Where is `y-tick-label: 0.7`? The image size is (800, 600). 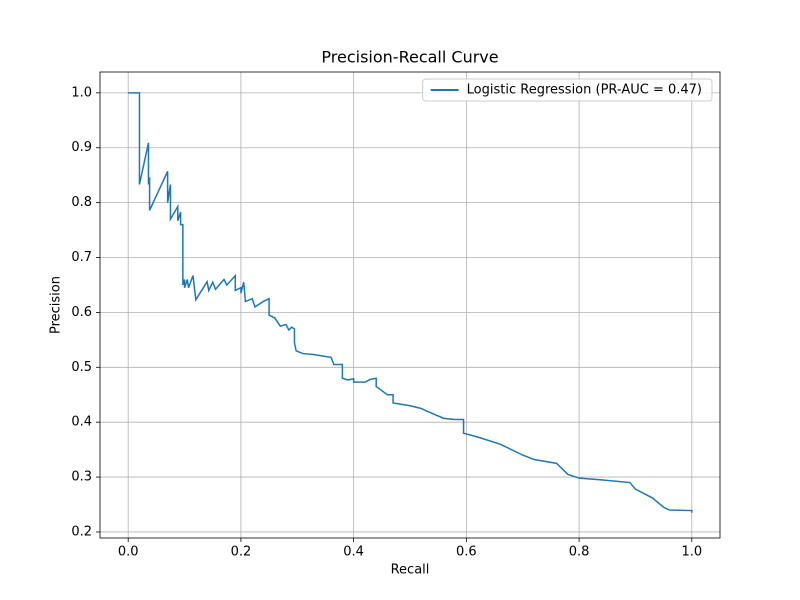 y-tick-label: 0.7 is located at coordinates (81, 257).